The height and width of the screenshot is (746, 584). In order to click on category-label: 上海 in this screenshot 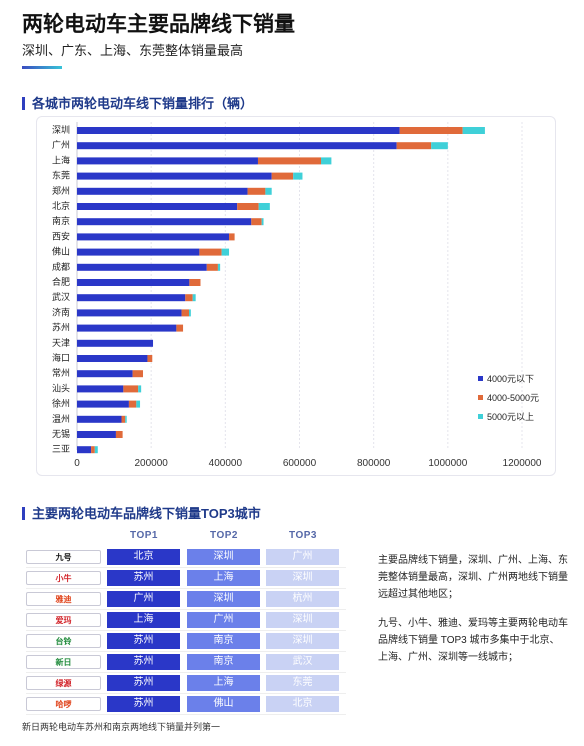, I will do `click(61, 159)`.